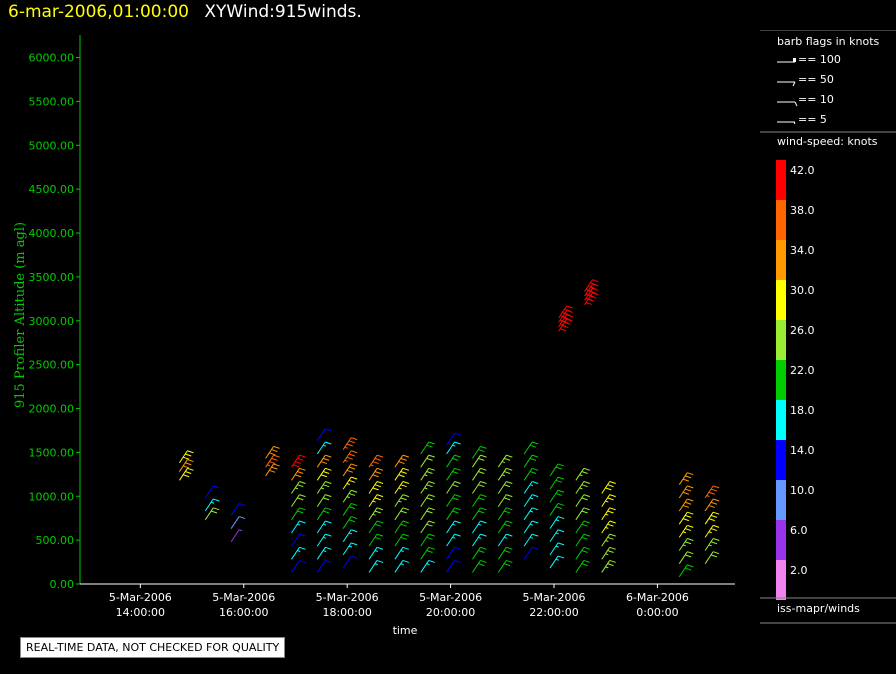  What do you see at coordinates (450, 612) in the screenshot?
I see `x-tick-time: 20:00:00` at bounding box center [450, 612].